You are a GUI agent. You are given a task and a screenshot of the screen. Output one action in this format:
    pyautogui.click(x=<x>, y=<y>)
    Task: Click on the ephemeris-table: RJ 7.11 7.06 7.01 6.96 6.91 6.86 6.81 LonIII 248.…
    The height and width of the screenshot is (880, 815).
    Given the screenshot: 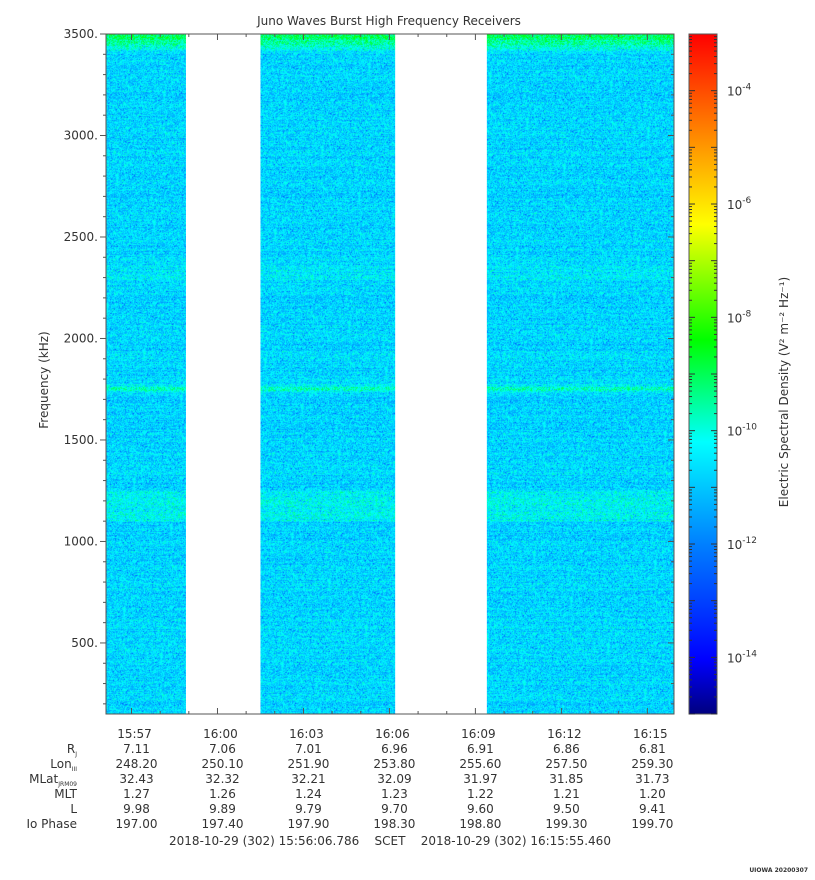 What is the action you would take?
    pyautogui.click(x=349, y=786)
    